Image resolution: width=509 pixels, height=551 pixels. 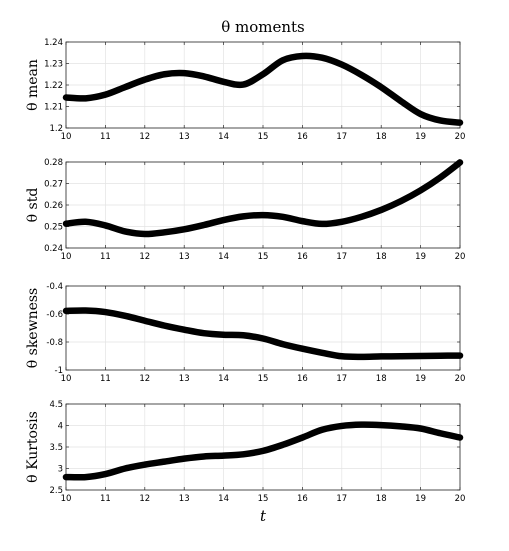 What do you see at coordinates (60, 470) in the screenshot?
I see `y-tick-label: 3` at bounding box center [60, 470].